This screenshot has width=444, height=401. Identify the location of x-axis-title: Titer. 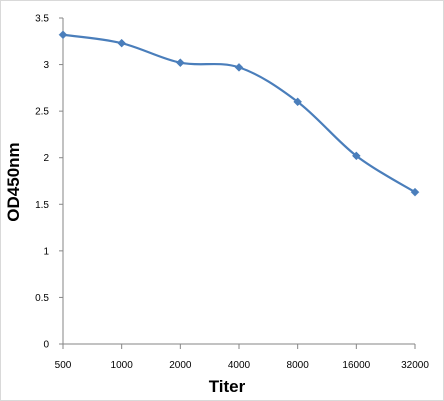
(227, 386).